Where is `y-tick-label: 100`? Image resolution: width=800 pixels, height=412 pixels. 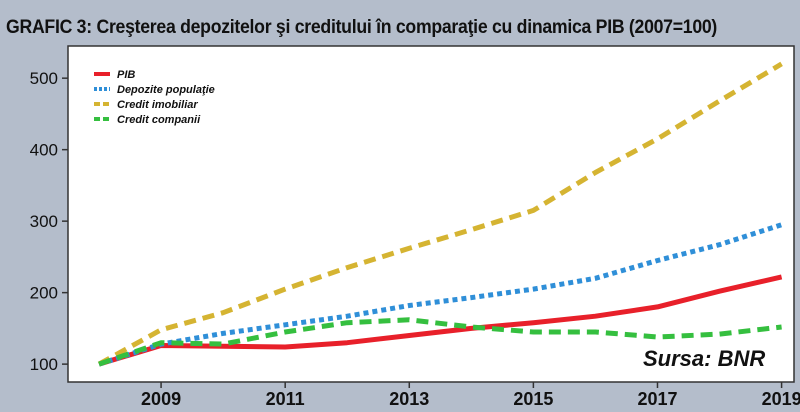
y-tick-label: 100 is located at coordinates (44, 364).